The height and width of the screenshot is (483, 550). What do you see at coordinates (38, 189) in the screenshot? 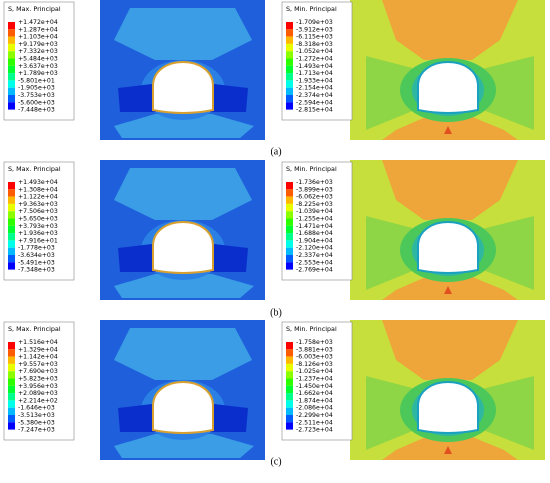
I see `legend-value: +1.308e+04` at bounding box center [38, 189].